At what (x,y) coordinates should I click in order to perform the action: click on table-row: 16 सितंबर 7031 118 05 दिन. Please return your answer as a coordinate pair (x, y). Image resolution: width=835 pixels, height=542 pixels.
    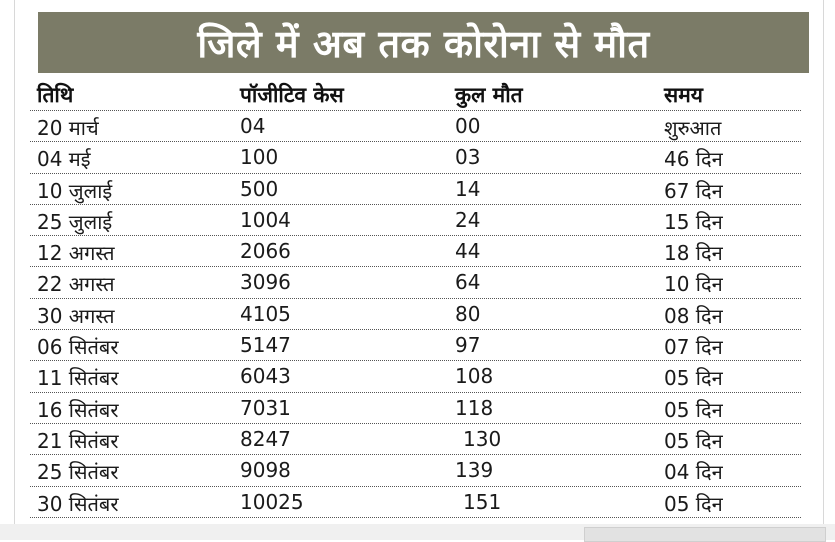
    Looking at the image, I should click on (417, 409).